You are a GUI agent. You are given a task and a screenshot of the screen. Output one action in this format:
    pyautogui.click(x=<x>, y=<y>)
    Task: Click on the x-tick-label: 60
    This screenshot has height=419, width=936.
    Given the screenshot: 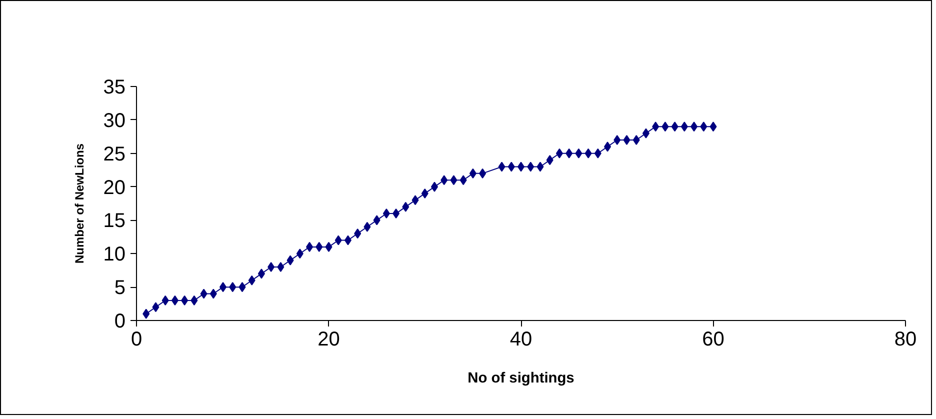 What is the action you would take?
    pyautogui.click(x=713, y=339)
    